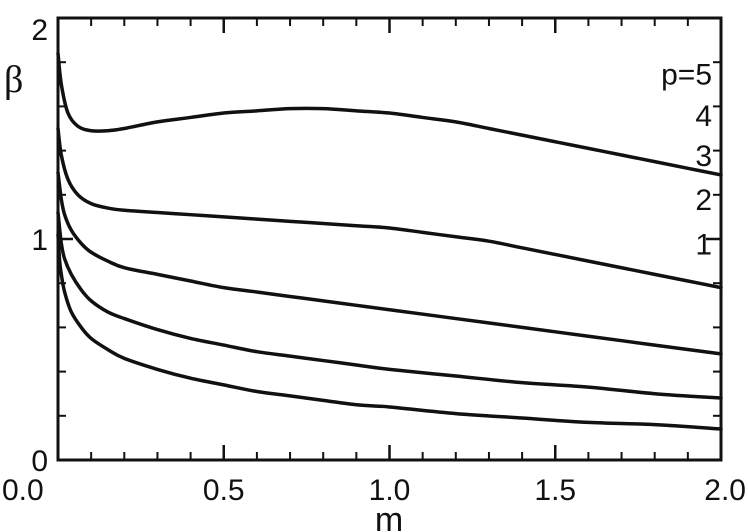 The height and width of the screenshot is (532, 748). Describe the element at coordinates (555, 490) in the screenshot. I see `x-tick-label: 1.5` at that location.